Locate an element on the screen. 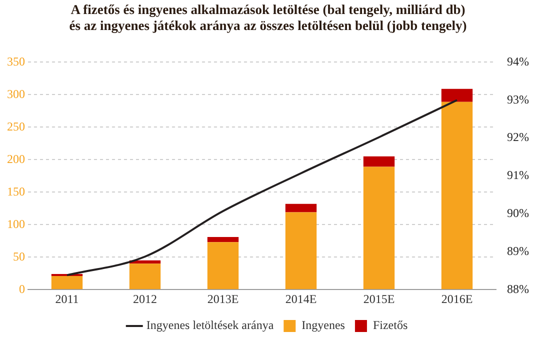 The image size is (536, 343). y2-tick-label: 94% is located at coordinates (518, 61).